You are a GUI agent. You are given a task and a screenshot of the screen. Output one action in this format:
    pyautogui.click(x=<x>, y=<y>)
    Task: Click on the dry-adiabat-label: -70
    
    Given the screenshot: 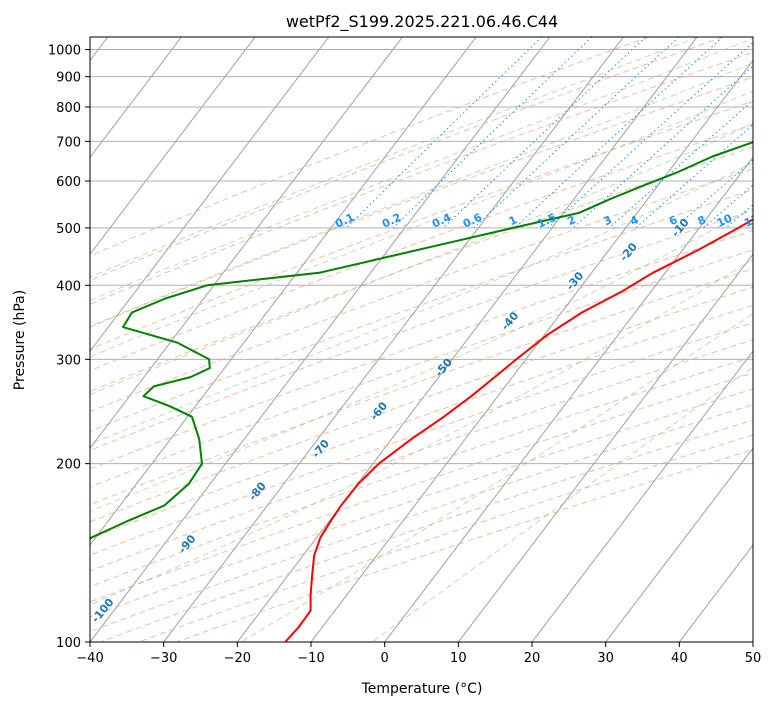 What is the action you would take?
    pyautogui.click(x=320, y=449)
    